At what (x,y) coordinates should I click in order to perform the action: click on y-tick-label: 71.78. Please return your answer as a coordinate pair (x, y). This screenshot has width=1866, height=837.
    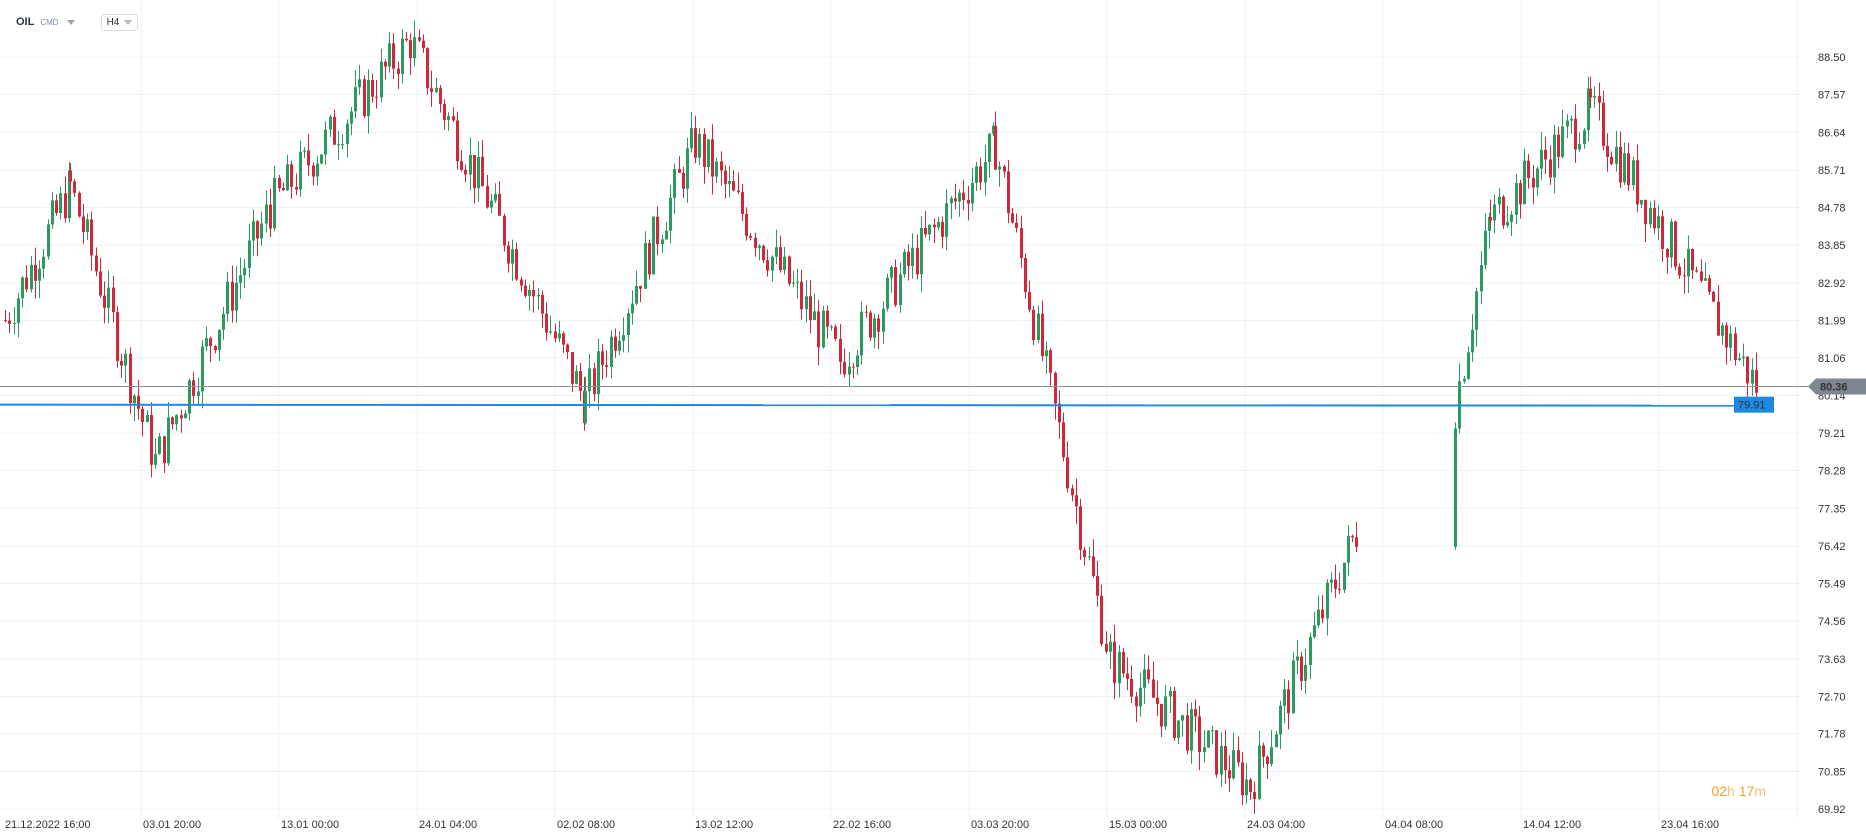
    Looking at the image, I should click on (1832, 735).